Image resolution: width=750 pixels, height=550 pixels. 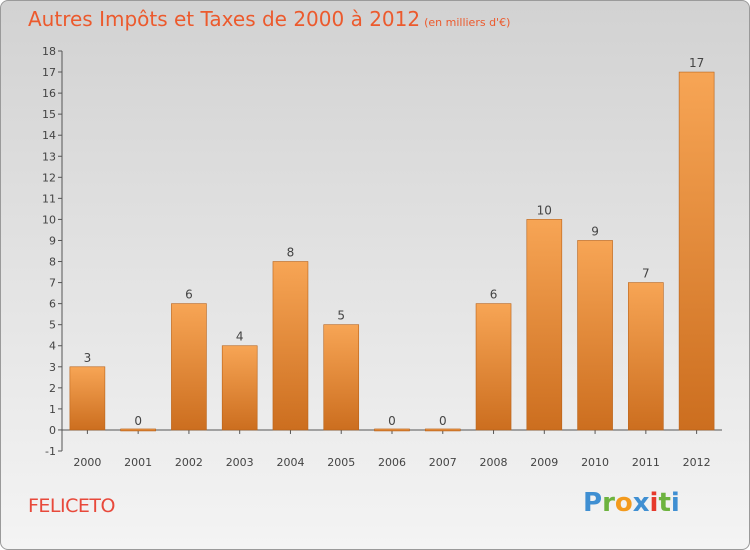 I want to click on y-tick-label: 8, so click(x=52, y=262).